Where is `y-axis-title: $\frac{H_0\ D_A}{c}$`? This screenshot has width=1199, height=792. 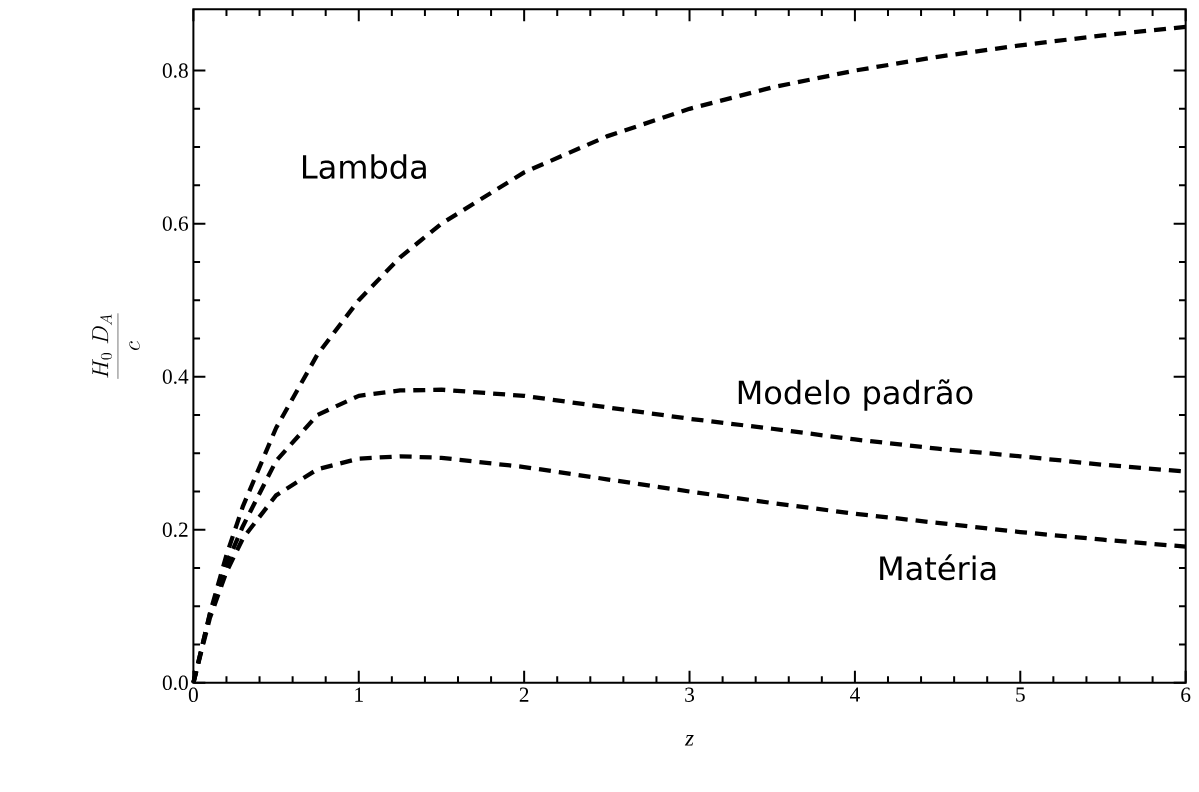 y-axis-title: $\frac{H_0\ D_A}{c}$ is located at coordinates (116, 346).